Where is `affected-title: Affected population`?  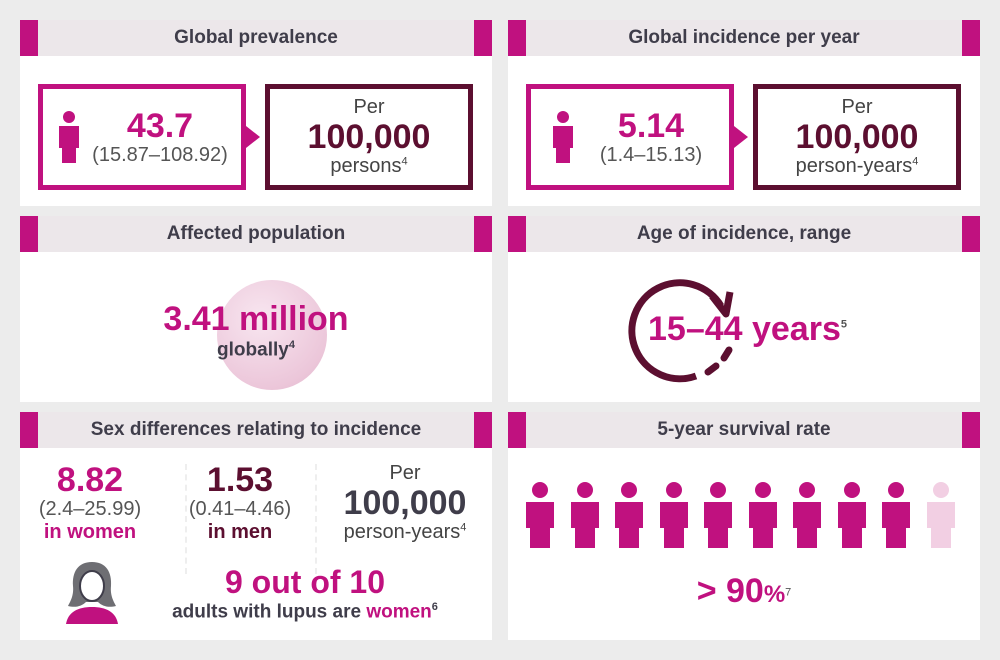
affected-title: Affected population is located at coordinates (256, 234).